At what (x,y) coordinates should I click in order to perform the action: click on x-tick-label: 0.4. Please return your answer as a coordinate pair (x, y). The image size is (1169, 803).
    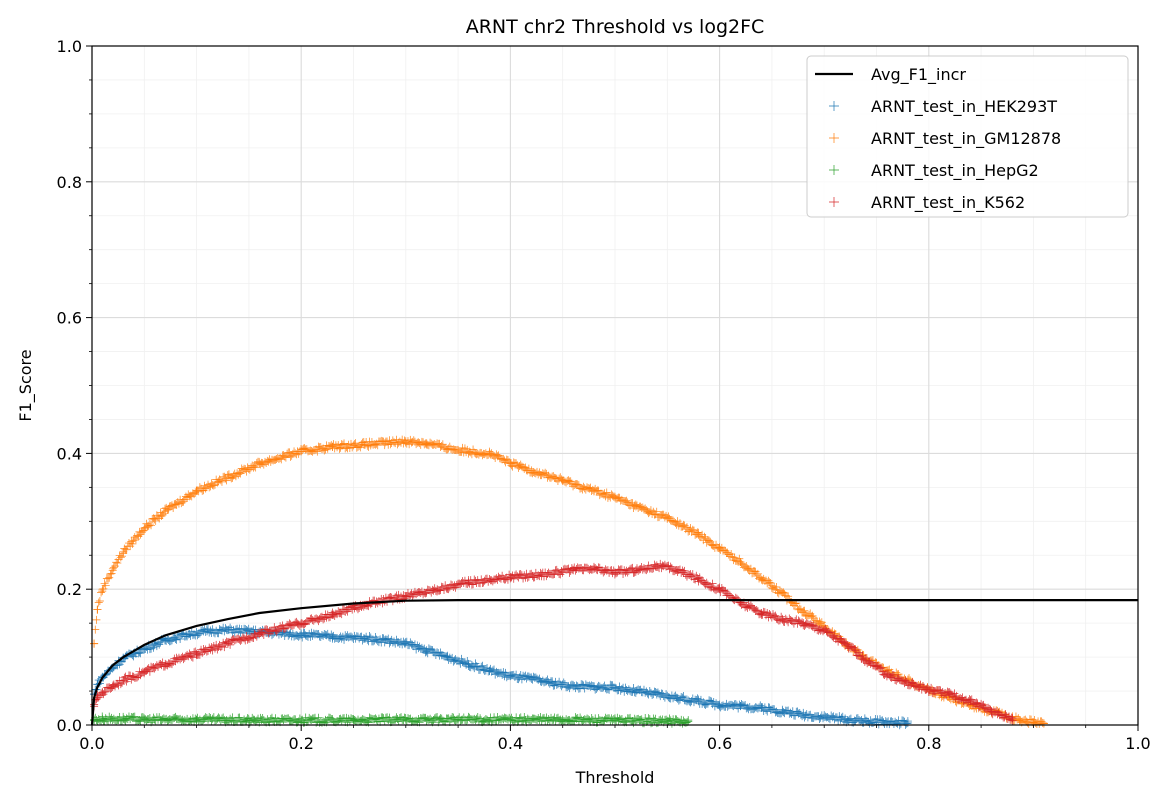
    Looking at the image, I should click on (510, 743).